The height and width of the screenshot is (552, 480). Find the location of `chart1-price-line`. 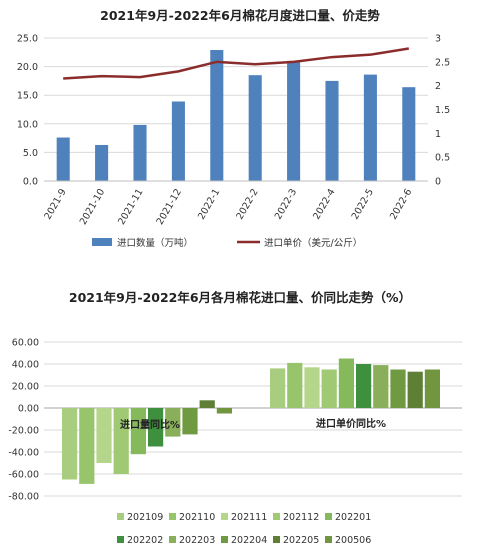

chart1-price-line is located at coordinates (236, 63).